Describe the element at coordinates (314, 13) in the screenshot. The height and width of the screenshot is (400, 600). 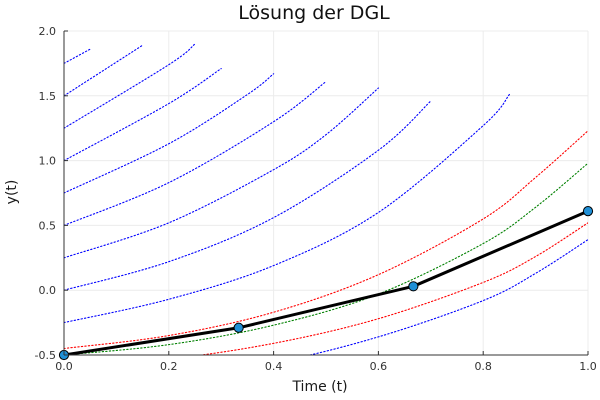
I see `chart-title: Lösung der DGL` at that location.